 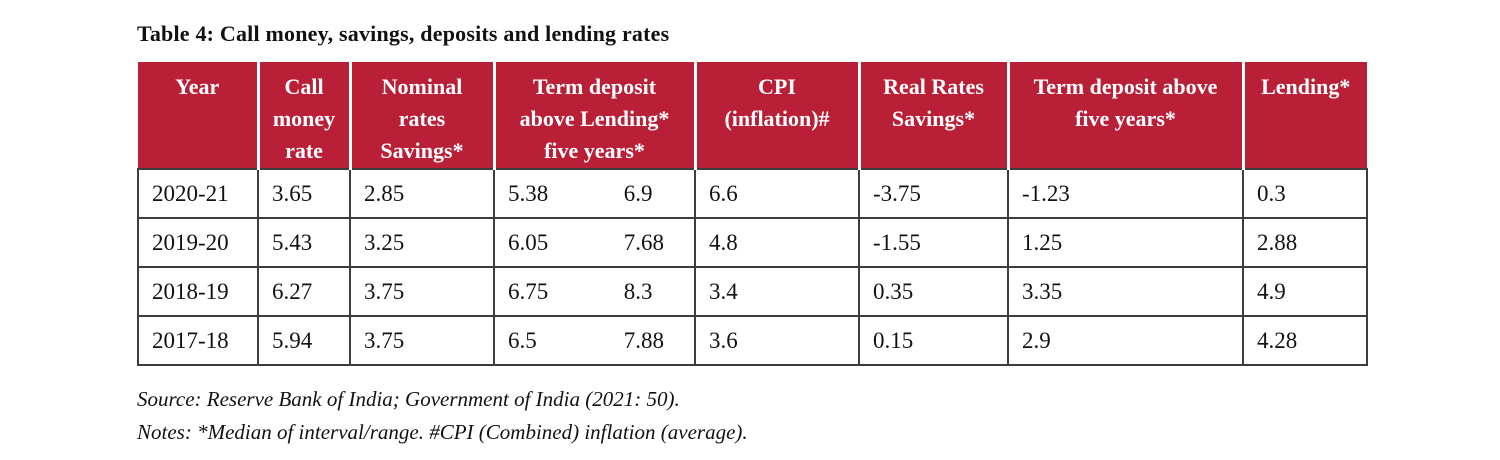 I want to click on cell-lending: 2.88, so click(x=1305, y=242).